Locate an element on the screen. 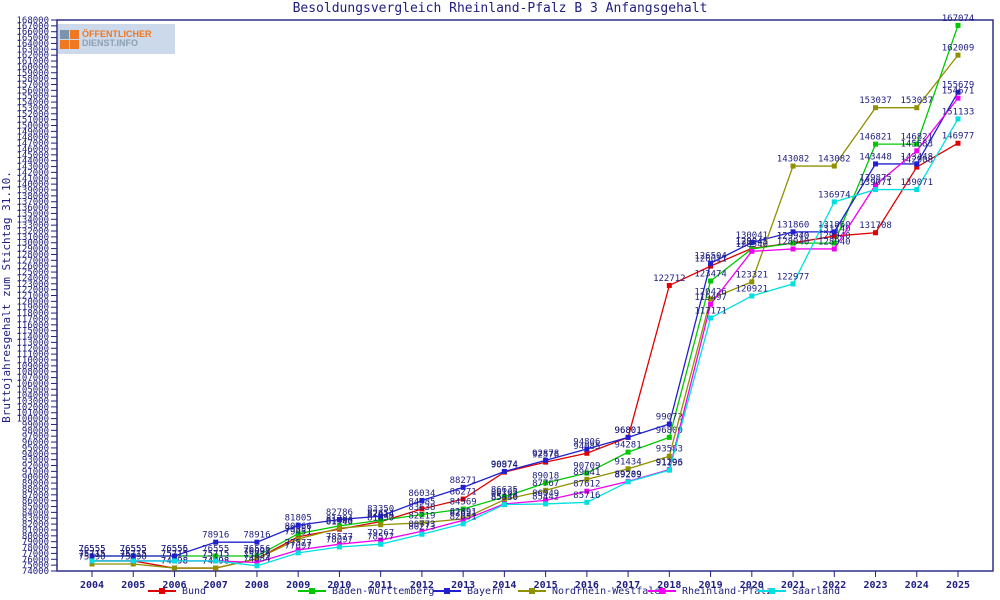 The height and width of the screenshot is (600, 1000). point-label: 96801 is located at coordinates (628, 431).